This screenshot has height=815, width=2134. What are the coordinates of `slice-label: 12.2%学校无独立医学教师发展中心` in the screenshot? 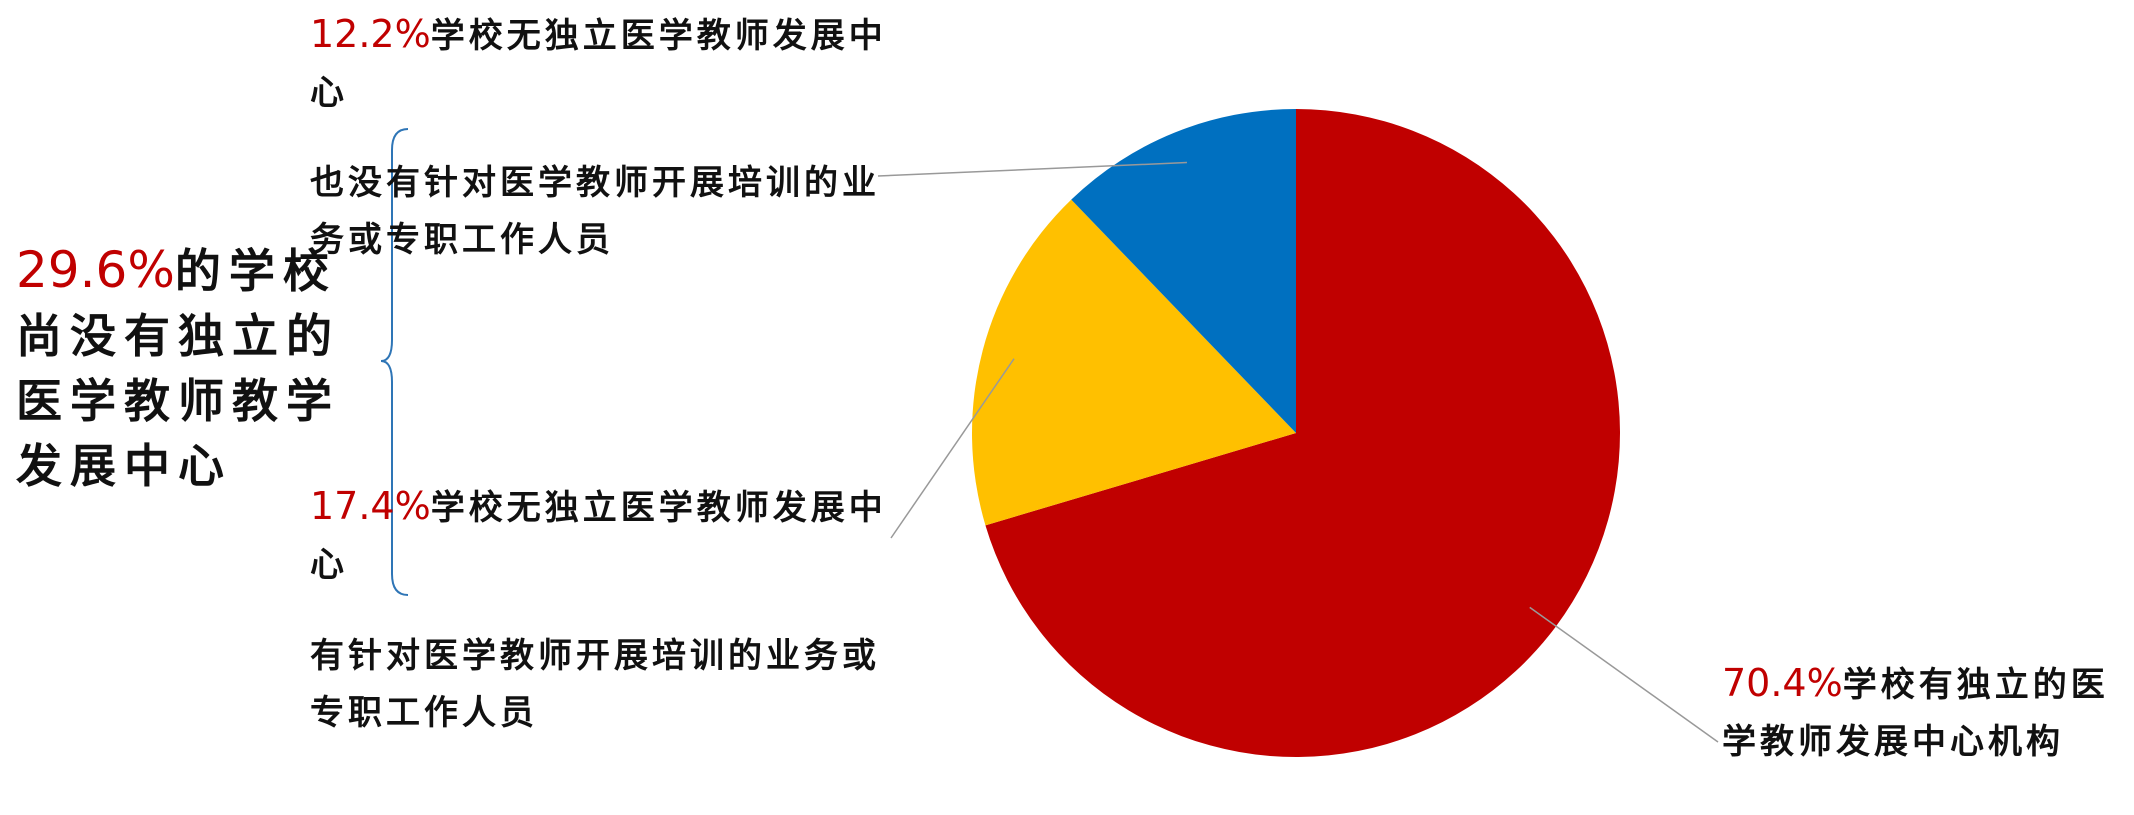 It's located at (600, 64).